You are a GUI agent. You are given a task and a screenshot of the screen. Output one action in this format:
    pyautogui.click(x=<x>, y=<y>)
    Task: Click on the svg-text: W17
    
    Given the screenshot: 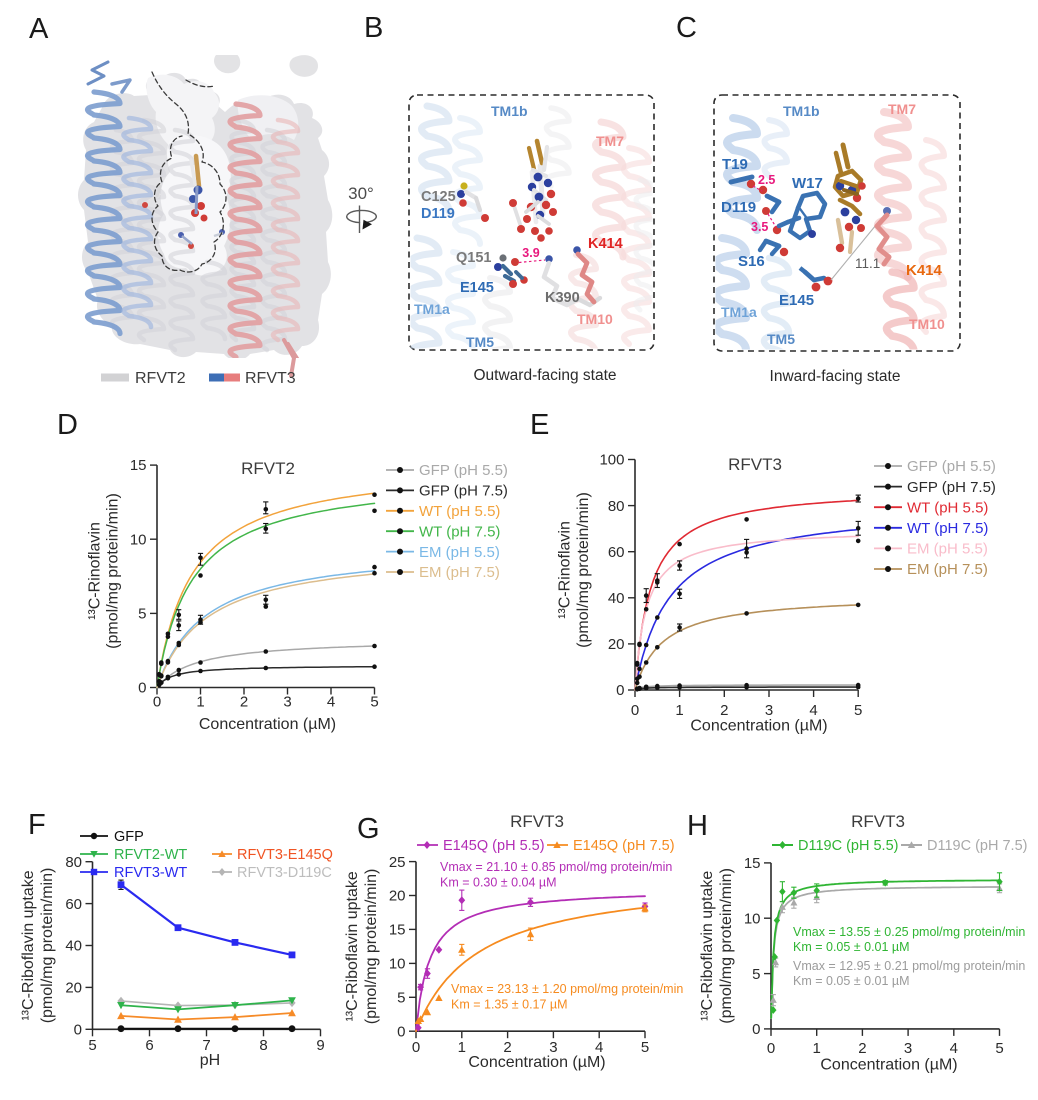 What is the action you would take?
    pyautogui.click(x=807, y=183)
    